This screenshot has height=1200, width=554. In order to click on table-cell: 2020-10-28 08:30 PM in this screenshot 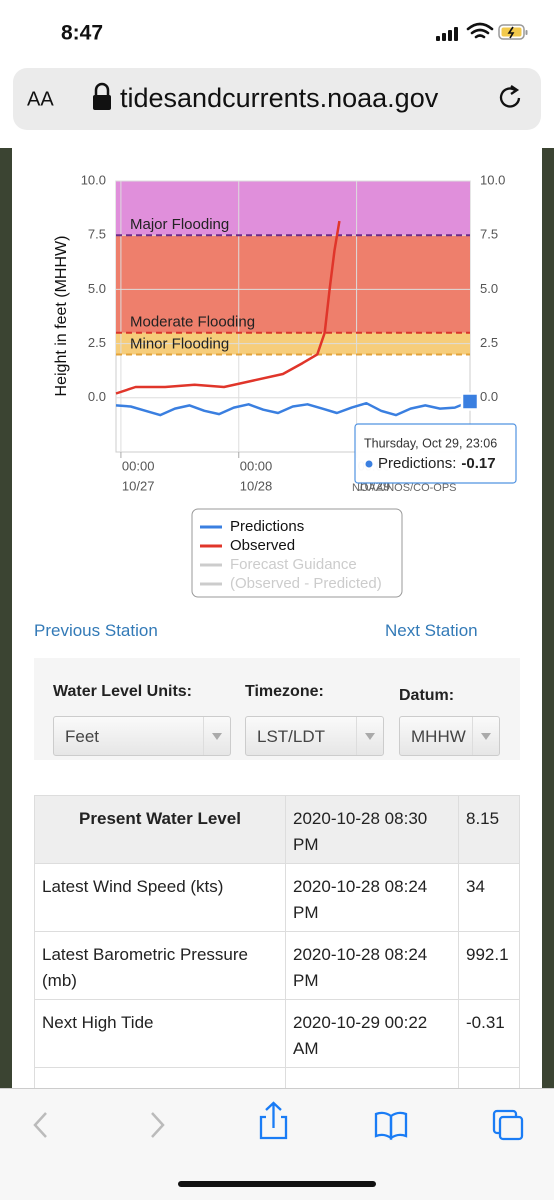, I will do `click(372, 829)`.